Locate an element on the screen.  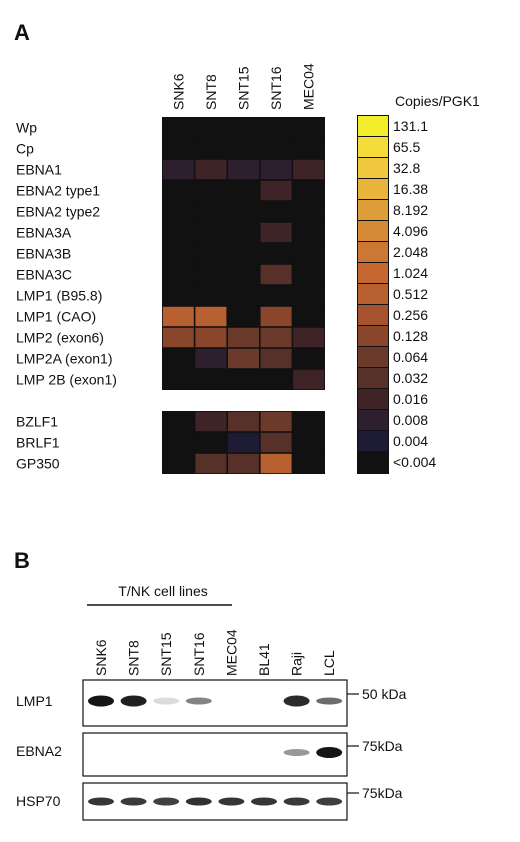
row-label-bzlf1: BZLF1 is located at coordinates (37, 422).